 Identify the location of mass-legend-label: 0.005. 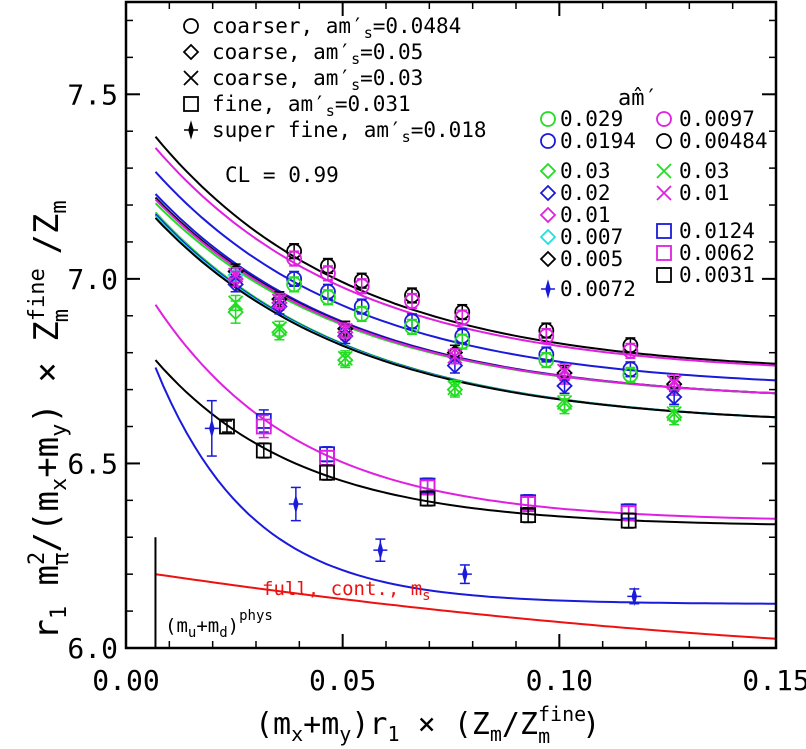
(591, 259).